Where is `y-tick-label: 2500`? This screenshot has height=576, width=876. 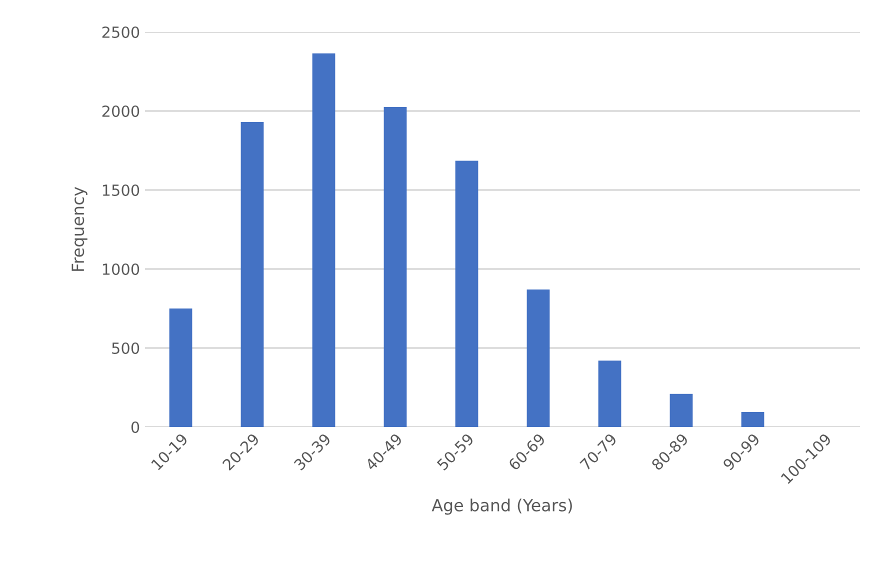 y-tick-label: 2500 is located at coordinates (121, 32).